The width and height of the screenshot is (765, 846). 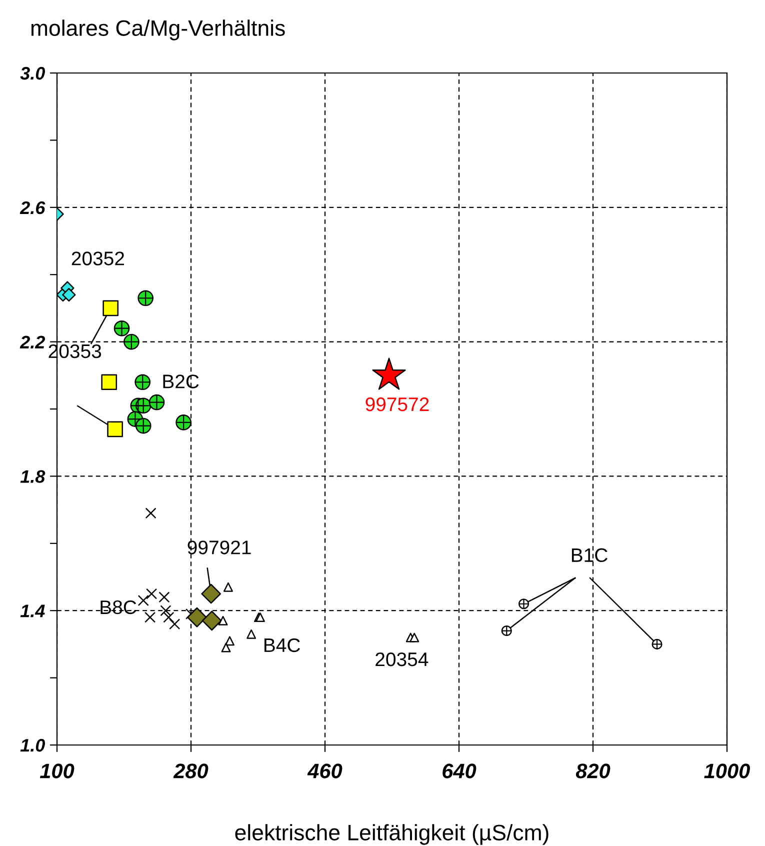 What do you see at coordinates (33, 207) in the screenshot?
I see `y-tick-label: 2.6` at bounding box center [33, 207].